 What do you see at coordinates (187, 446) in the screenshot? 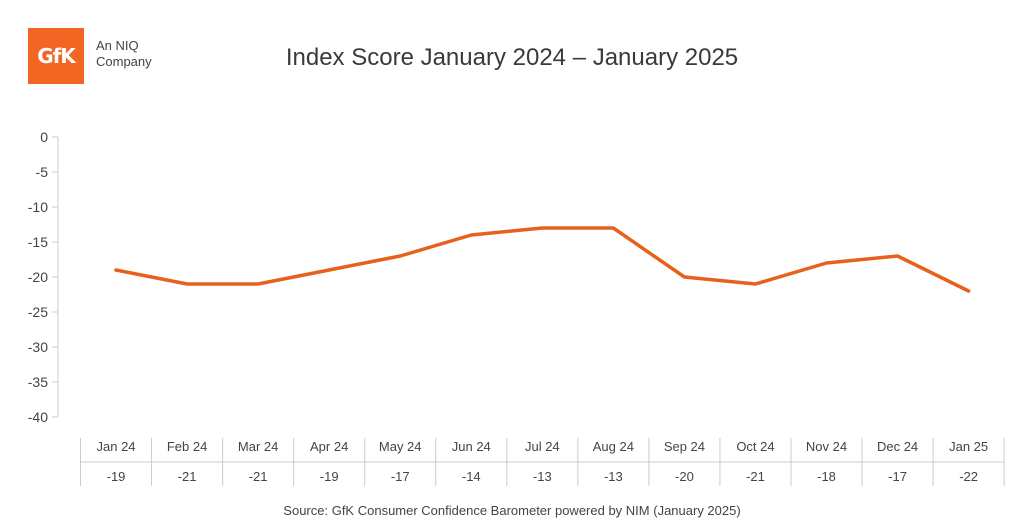
I see `x-tick-label-1: Feb 24` at bounding box center [187, 446].